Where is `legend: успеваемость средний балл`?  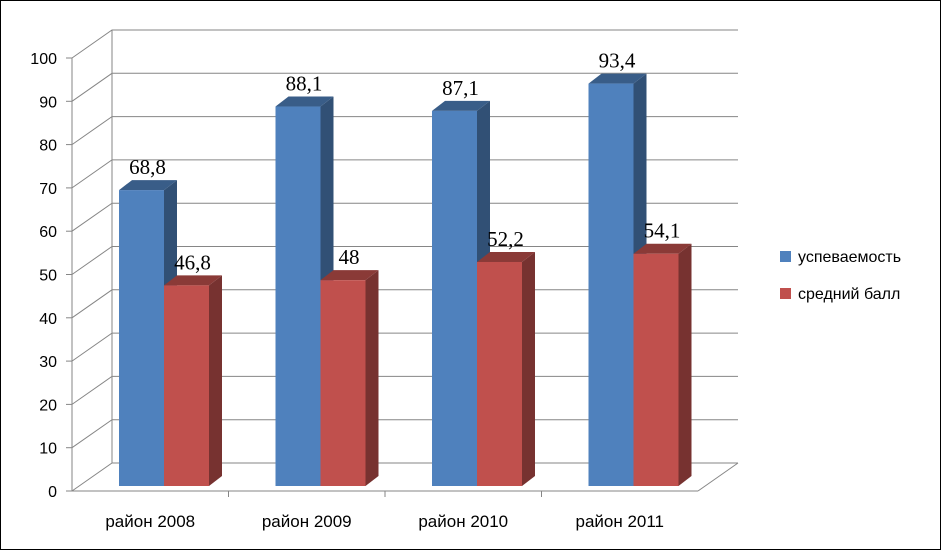
legend: успеваемость средний балл is located at coordinates (840, 276).